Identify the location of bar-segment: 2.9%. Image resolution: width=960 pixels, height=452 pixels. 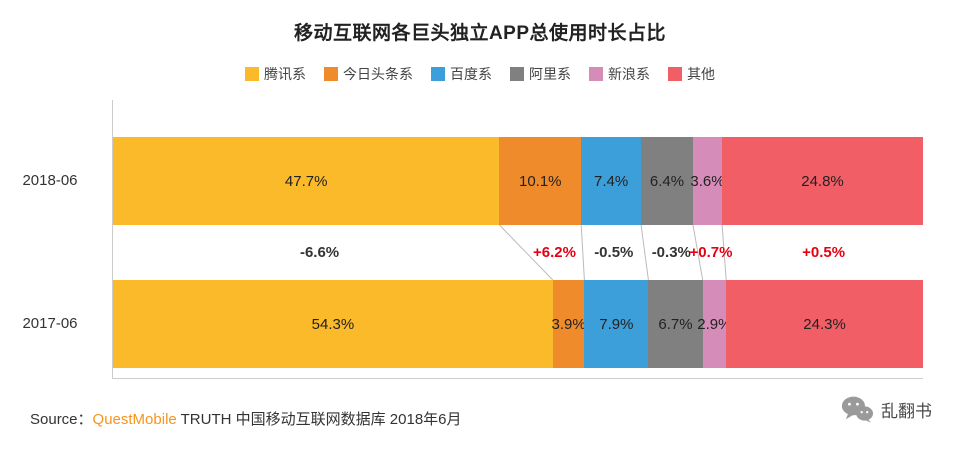
(714, 324).